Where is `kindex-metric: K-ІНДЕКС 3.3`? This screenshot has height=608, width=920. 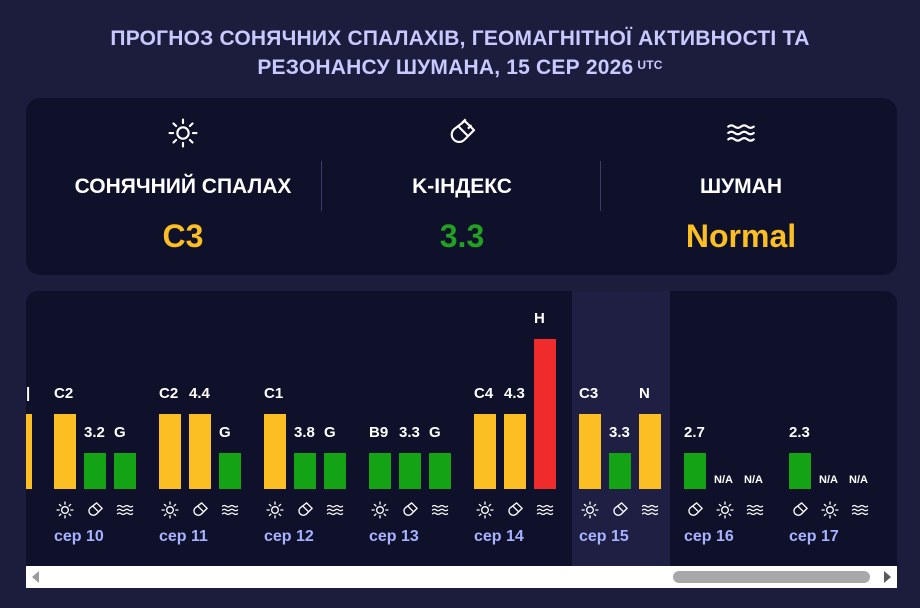 kindex-metric: K-ІНДЕКС 3.3 is located at coordinates (462, 186).